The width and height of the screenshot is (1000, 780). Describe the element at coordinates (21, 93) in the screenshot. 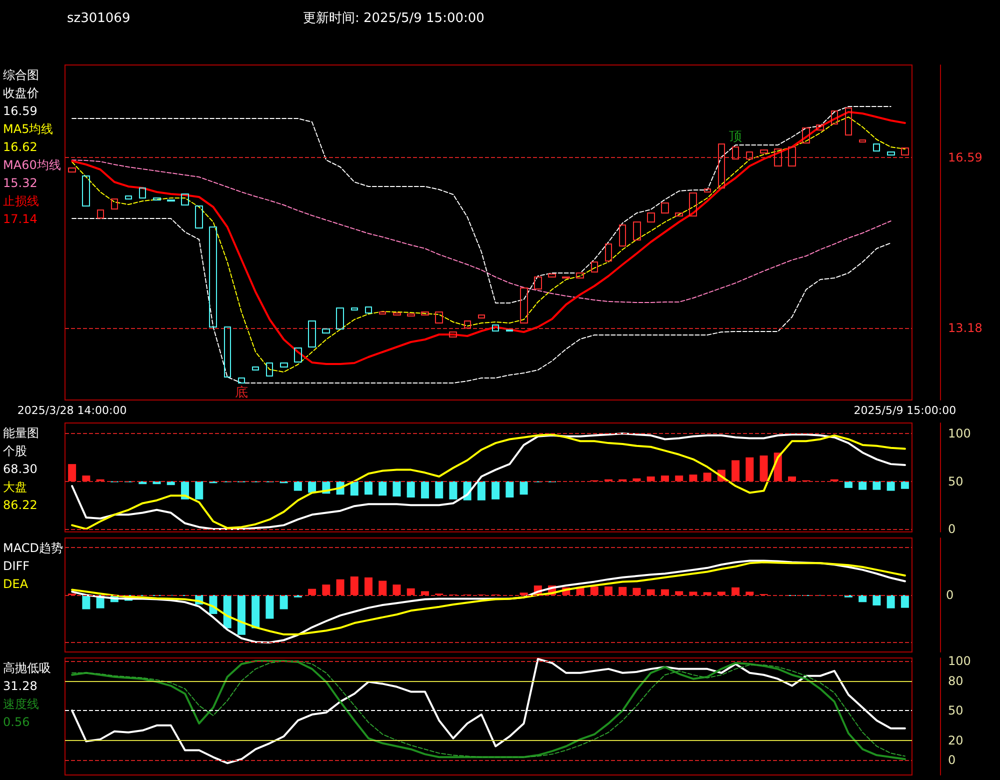

I see `text: 收盘价` at that location.